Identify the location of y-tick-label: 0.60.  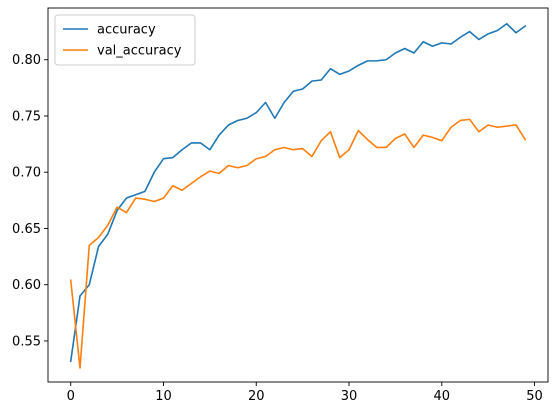
(26, 285).